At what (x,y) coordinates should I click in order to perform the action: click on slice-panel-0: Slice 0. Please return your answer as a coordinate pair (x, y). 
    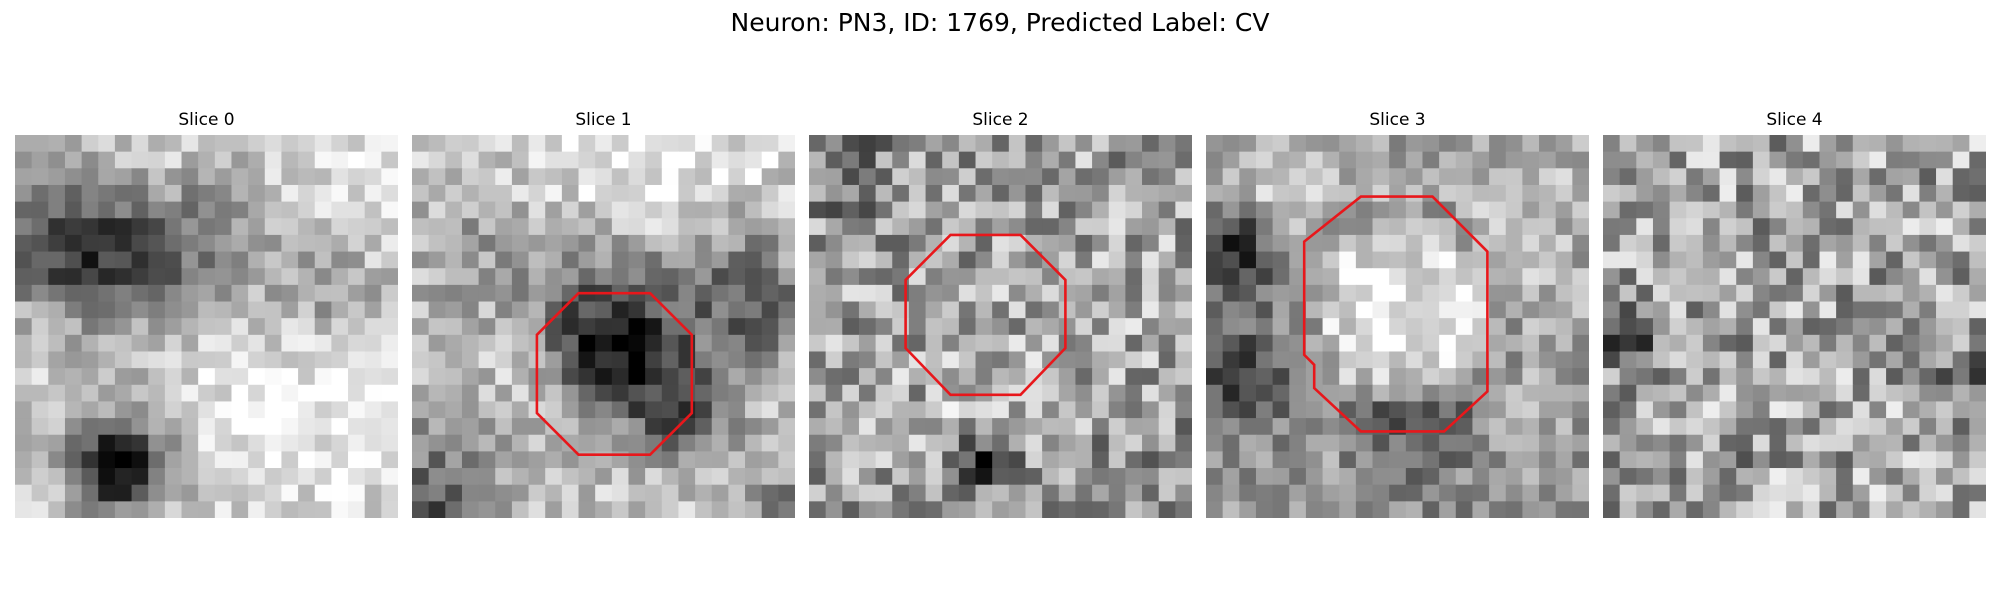
    Looking at the image, I should click on (206, 313).